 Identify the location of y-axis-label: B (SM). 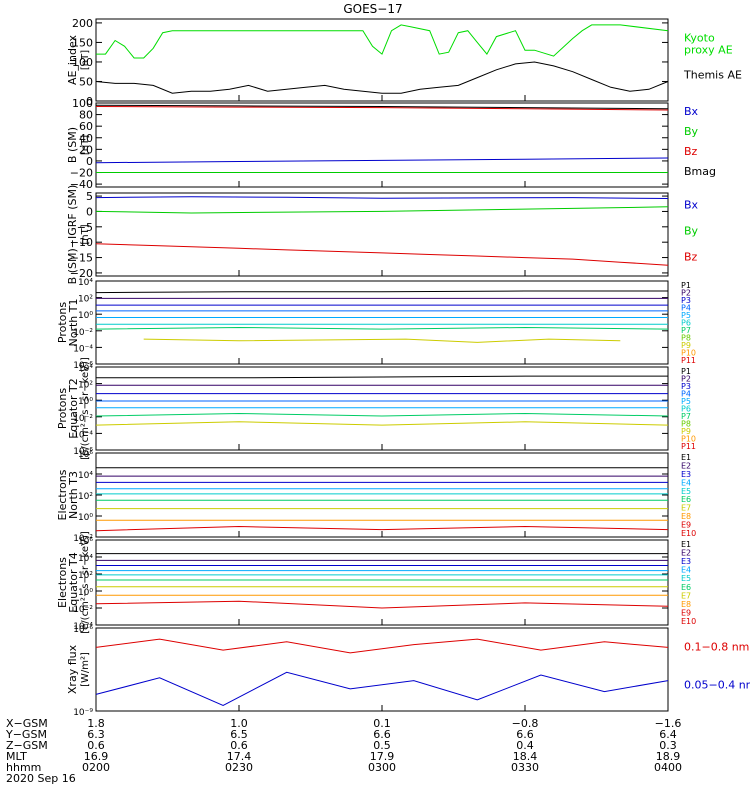
(72, 145).